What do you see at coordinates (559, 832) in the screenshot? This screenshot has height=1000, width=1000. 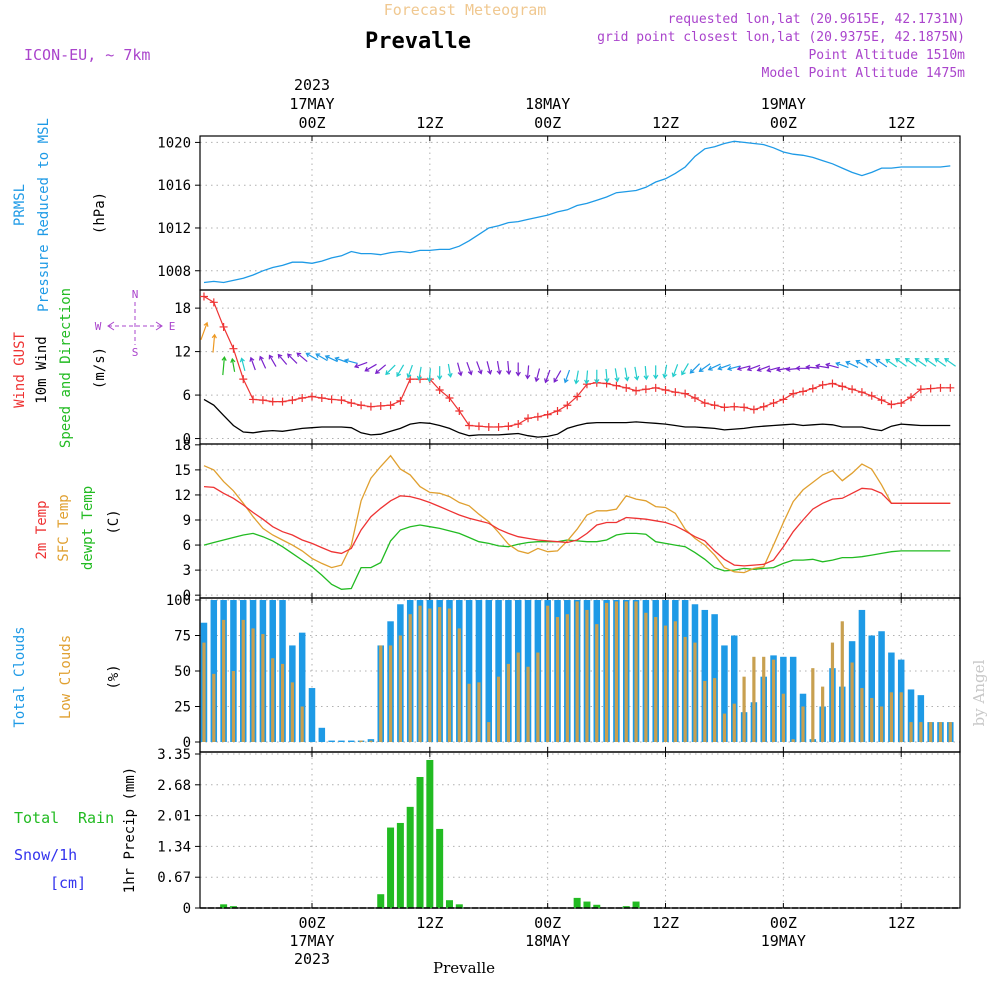 I see `precip-panel: 0 0.67 1.34 2.01 2.68 3.35` at bounding box center [559, 832].